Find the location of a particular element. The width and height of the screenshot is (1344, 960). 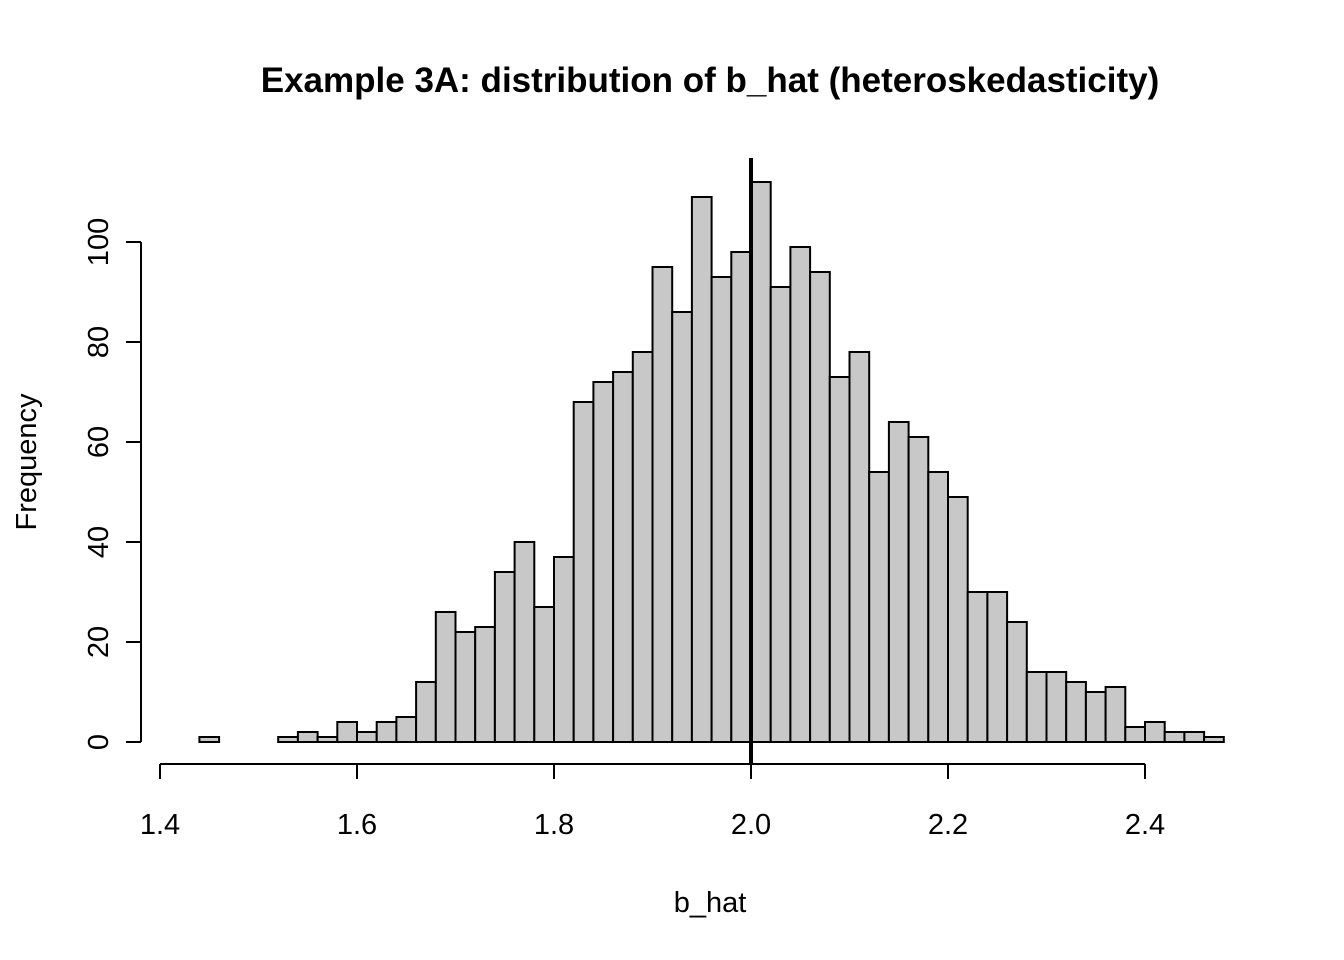

x-tick-label: 1.8 is located at coordinates (554, 825).